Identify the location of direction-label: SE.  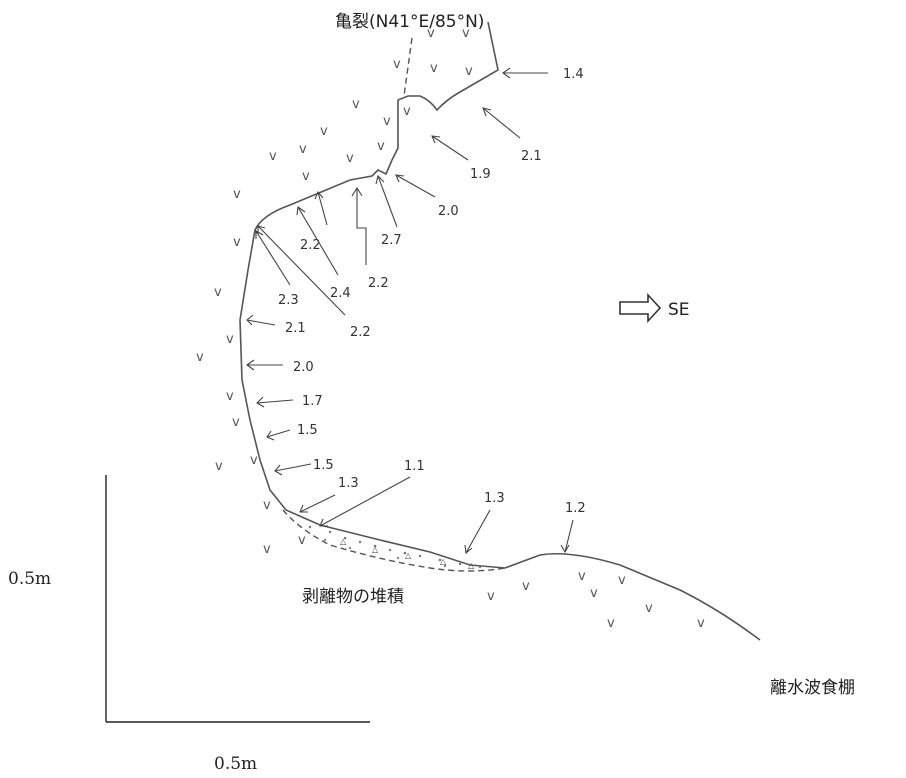
(679, 310).